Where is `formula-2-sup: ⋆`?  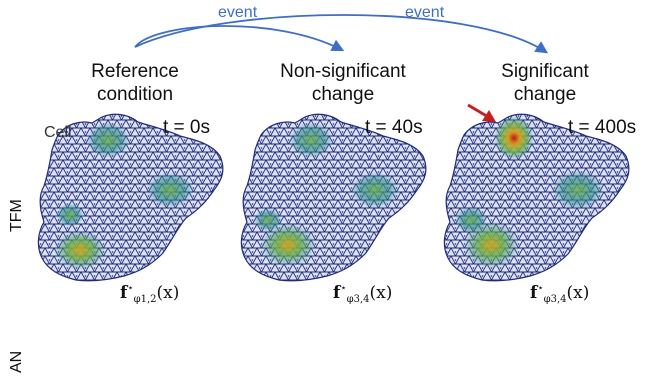
formula-2-sup: ⋆ is located at coordinates (343, 288).